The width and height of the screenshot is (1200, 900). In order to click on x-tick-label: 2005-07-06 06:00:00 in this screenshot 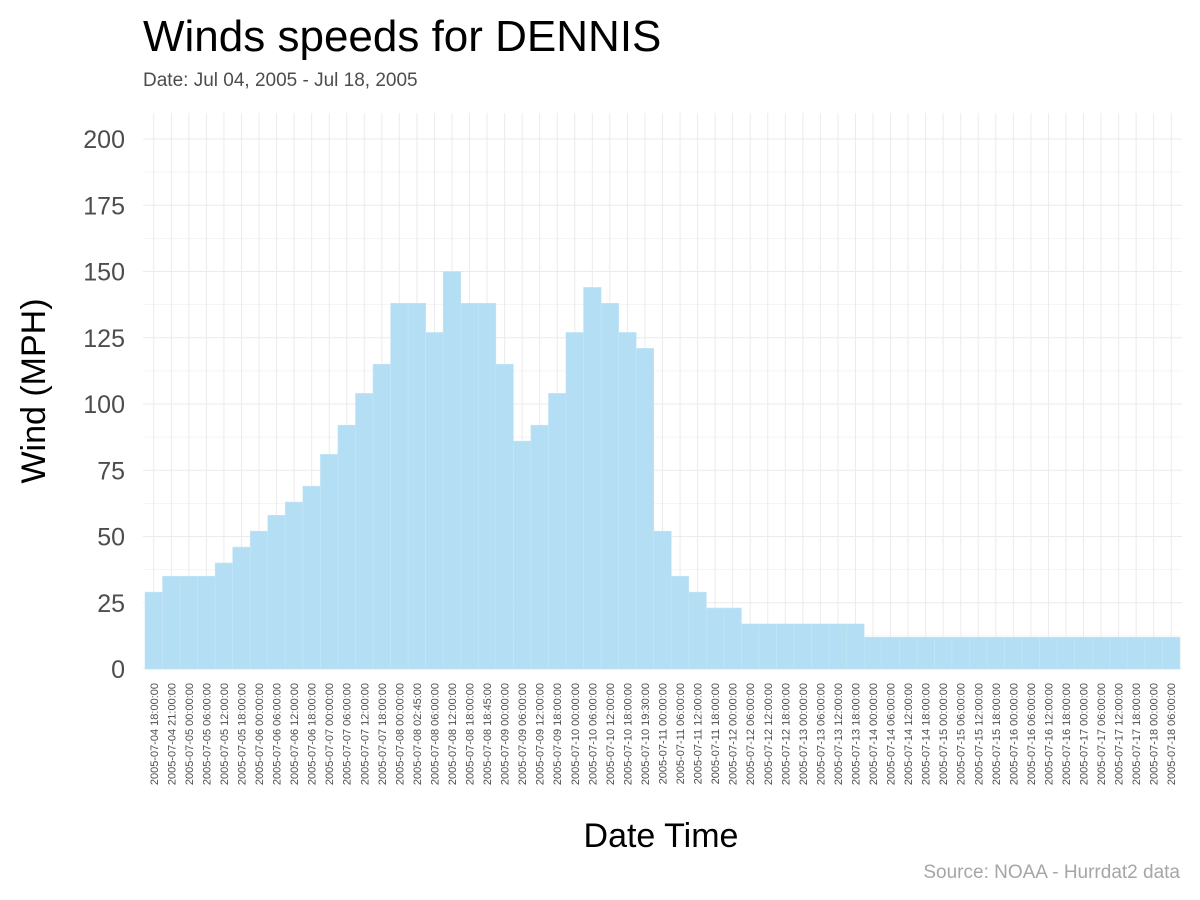, I will do `click(278, 734)`.